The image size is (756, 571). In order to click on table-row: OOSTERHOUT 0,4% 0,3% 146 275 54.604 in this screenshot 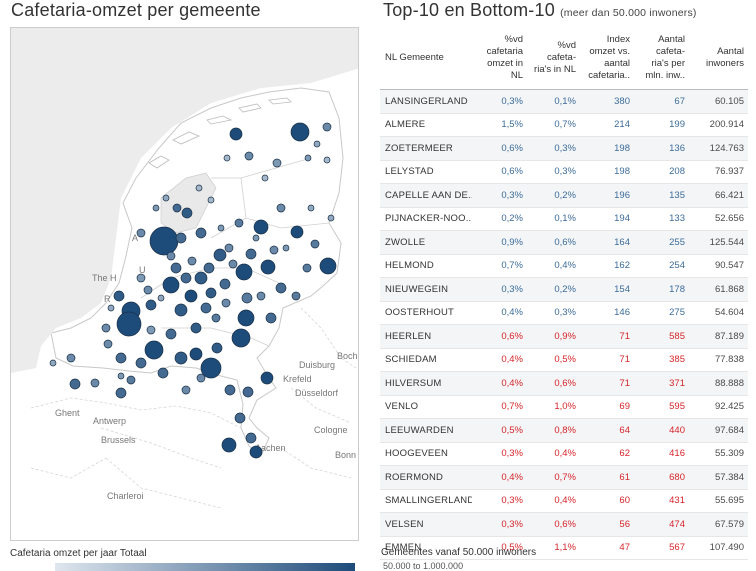, I will do `click(564, 313)`.